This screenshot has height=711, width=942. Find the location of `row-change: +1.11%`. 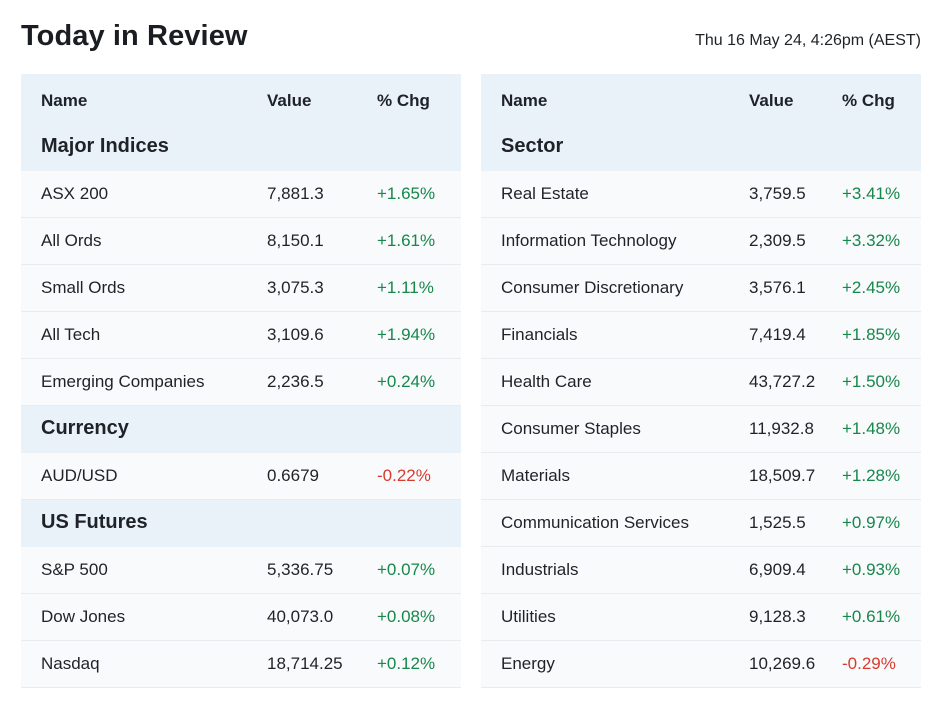

row-change: +1.11% is located at coordinates (405, 287).